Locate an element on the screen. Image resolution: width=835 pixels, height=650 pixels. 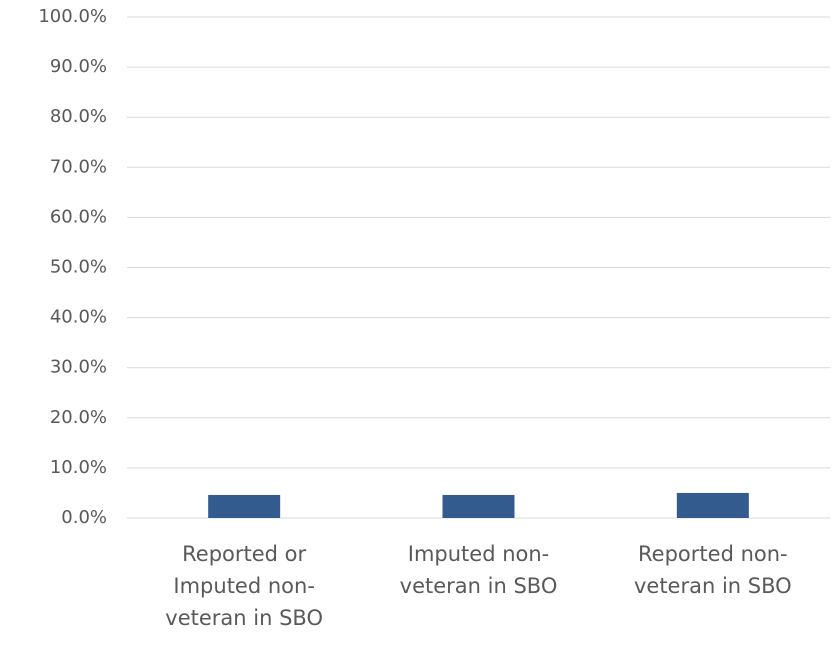
y-tick-label: 90.0% is located at coordinates (78, 66).